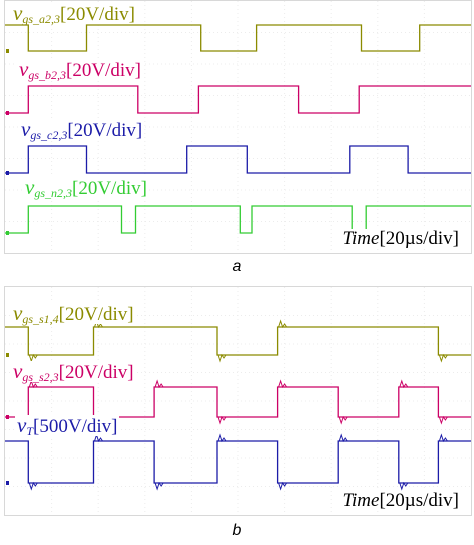 This screenshot has width=474, height=545. I want to click on series-label-vgs-c23: vgs_c2,3[20V/div], so click(82, 129).